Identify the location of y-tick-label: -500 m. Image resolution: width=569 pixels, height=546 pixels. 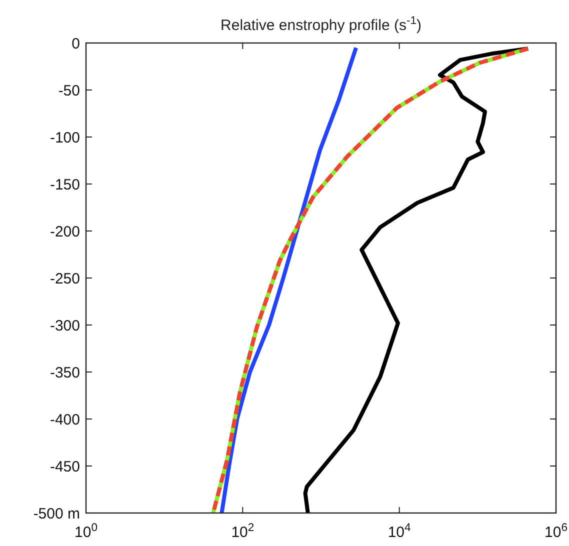
(56, 513).